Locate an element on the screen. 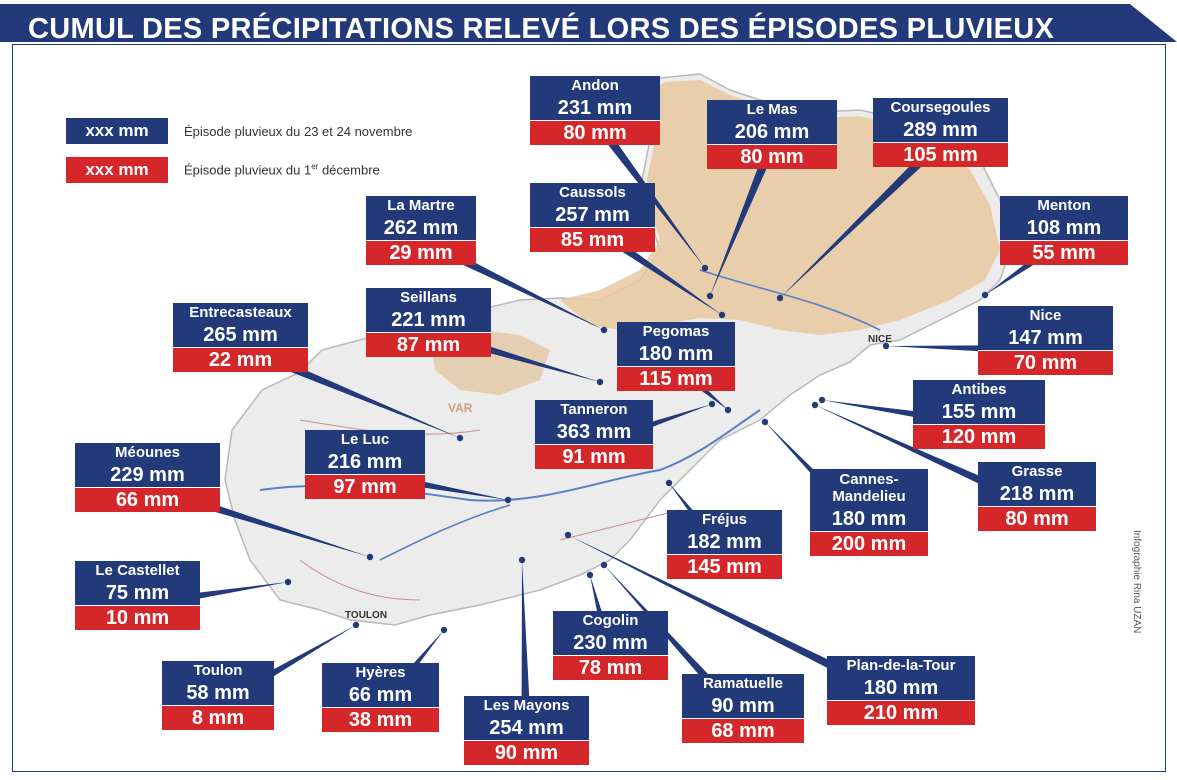 The height and width of the screenshot is (780, 1177). station-name: Hyères is located at coordinates (380, 673).